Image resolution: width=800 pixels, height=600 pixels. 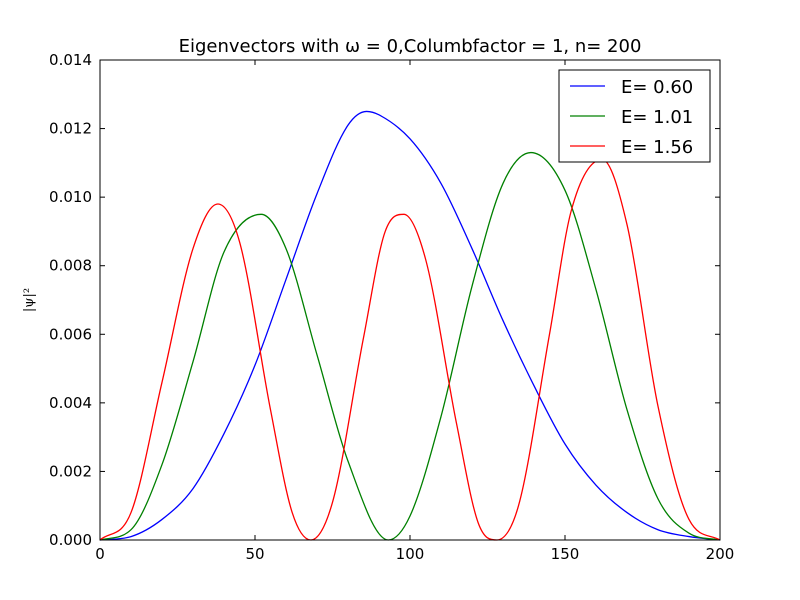 I want to click on legend-label-2: E= 1.01, so click(x=657, y=117).